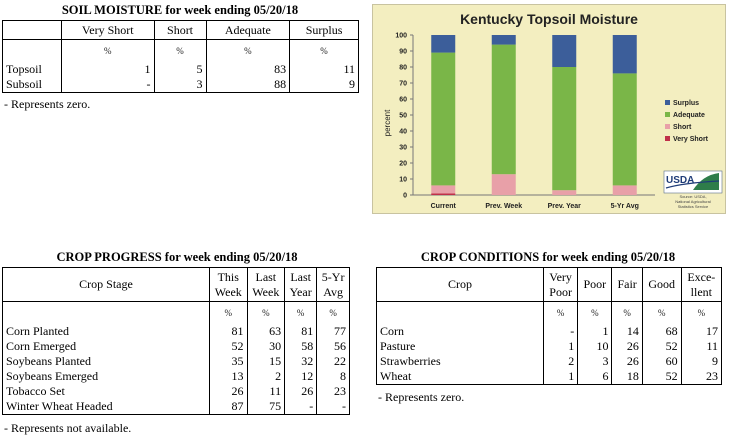 The image size is (730, 436). I want to click on soil-col-header: Short, so click(180, 30).